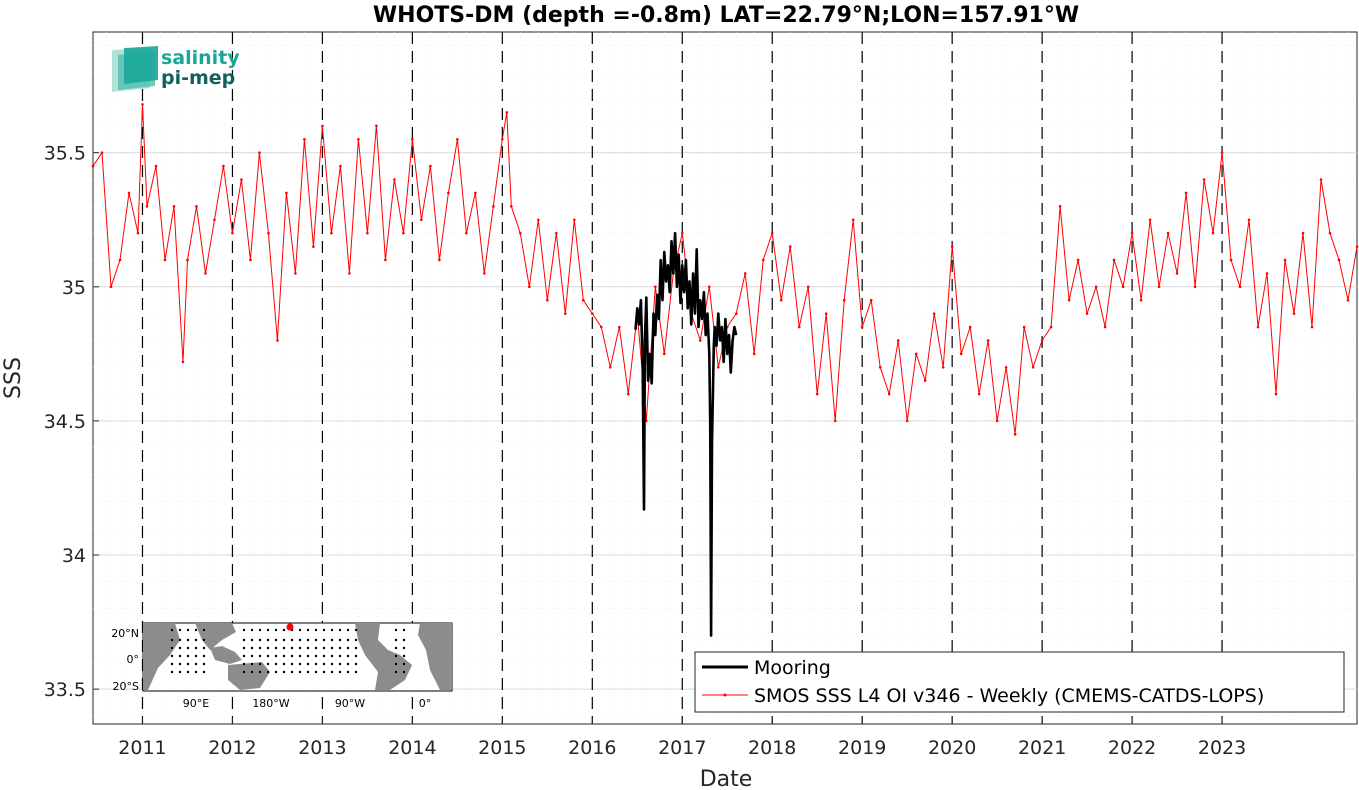  Describe the element at coordinates (350, 703) in the screenshot. I see `inset-lon-label-90w: 90°W` at that location.